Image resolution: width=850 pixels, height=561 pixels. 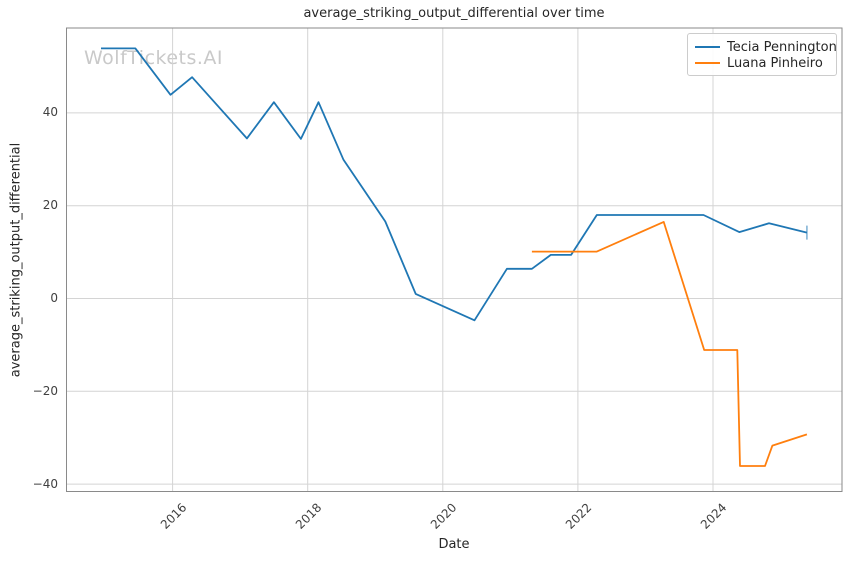 What do you see at coordinates (154, 58) in the screenshot?
I see `watermark: WolfTickets.AI` at bounding box center [154, 58].